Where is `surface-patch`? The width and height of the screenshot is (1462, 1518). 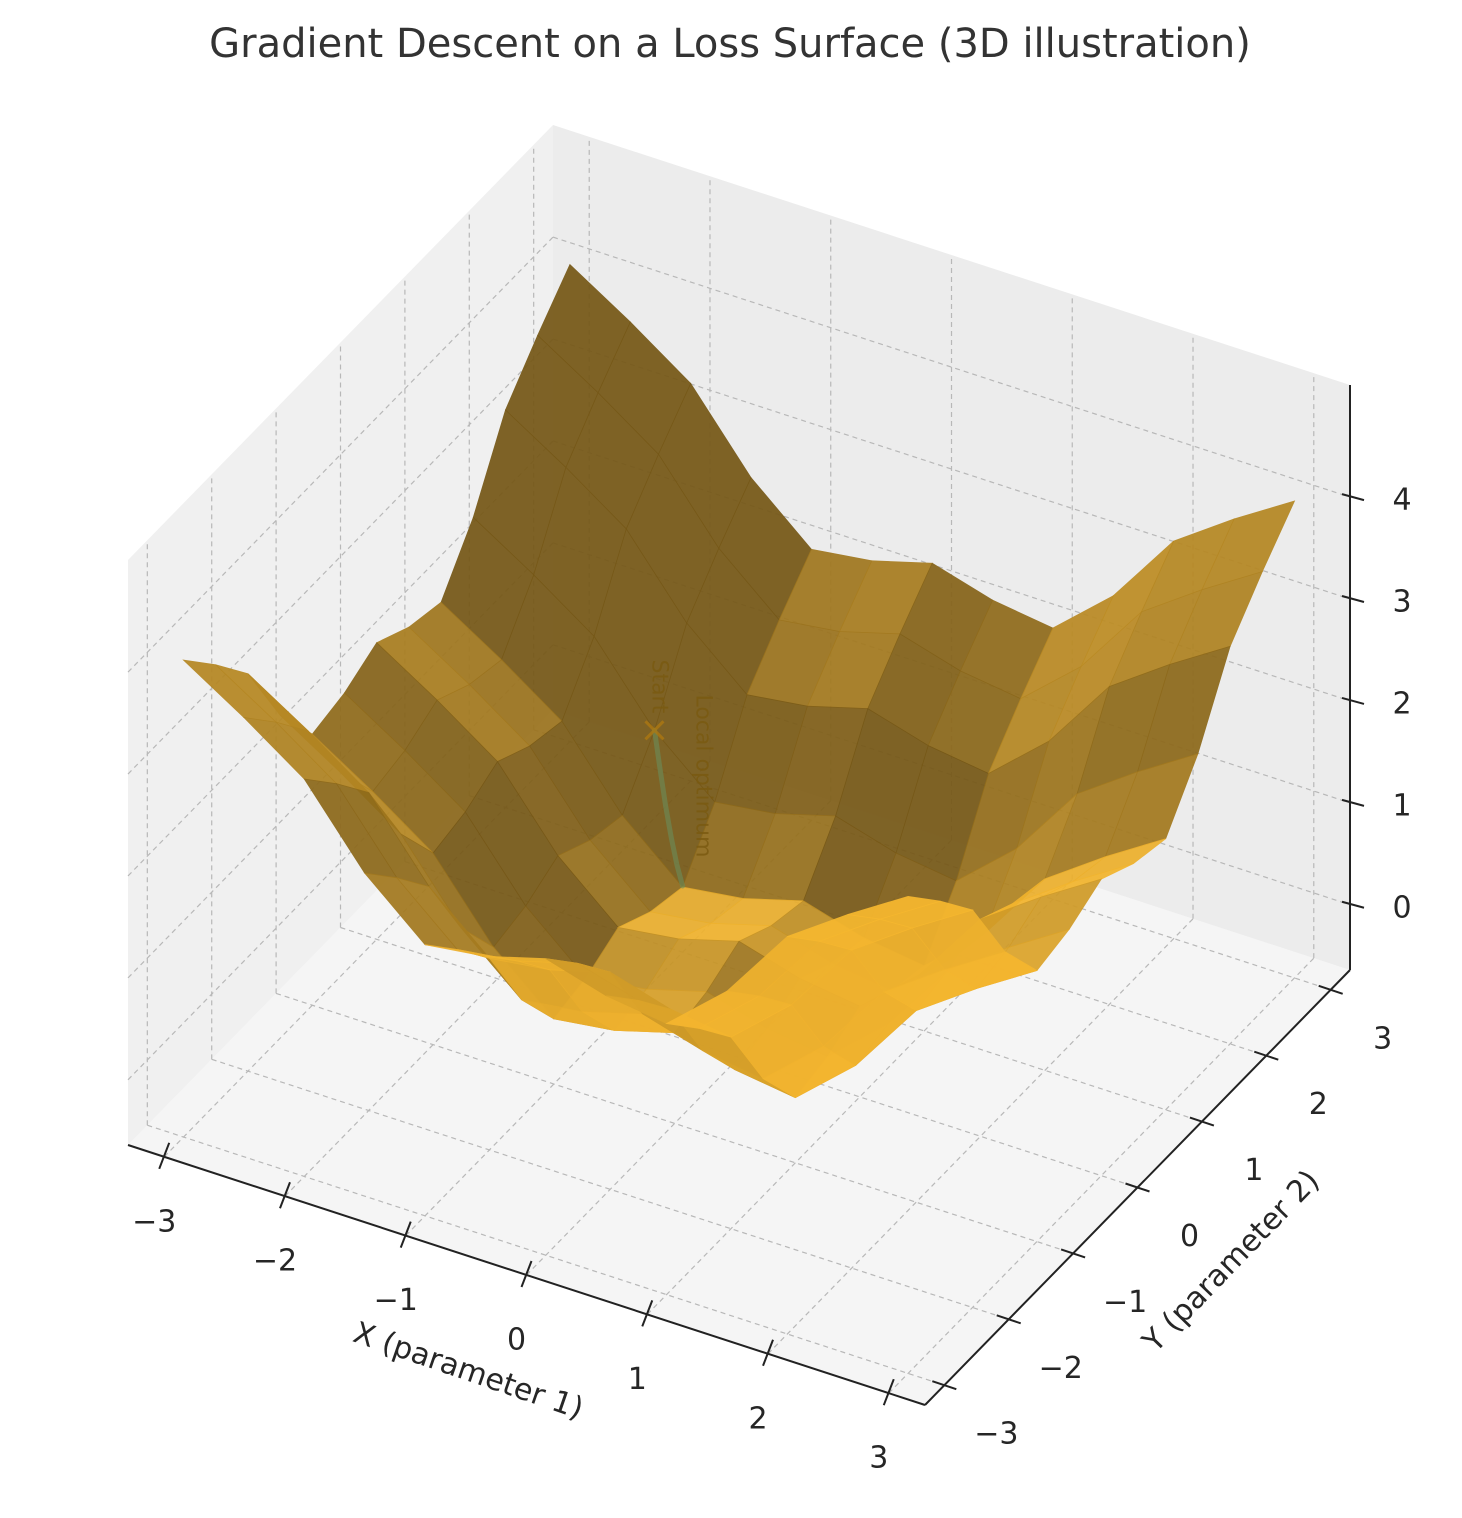 surface-patch is located at coordinates (894, 907).